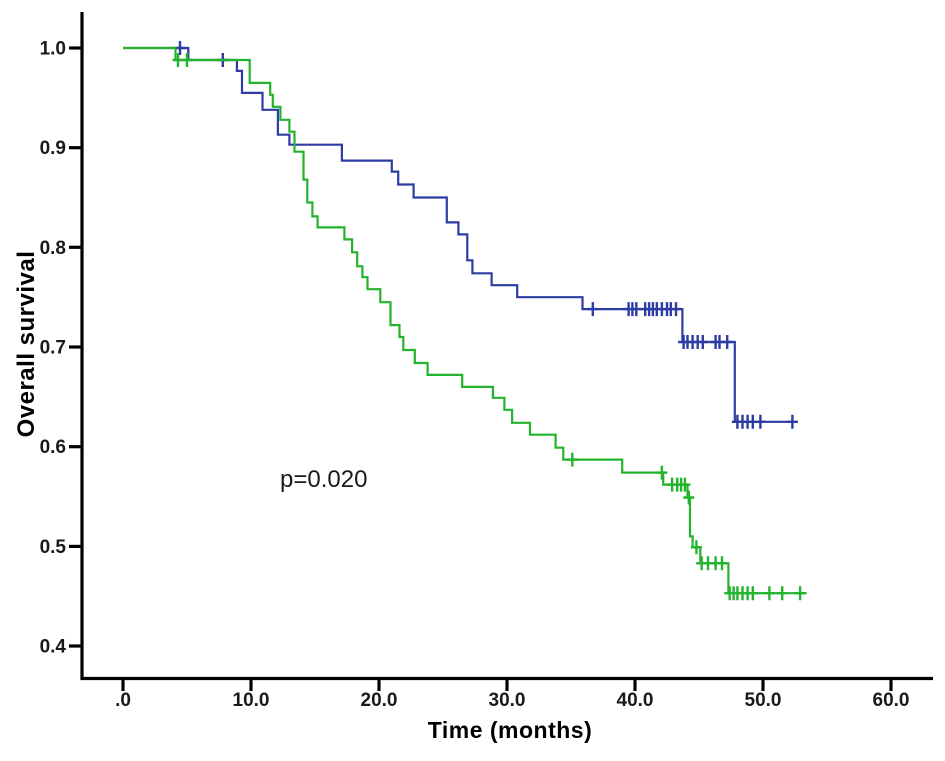 The image size is (945, 761). I want to click on x-tick-label: .0, so click(123, 700).